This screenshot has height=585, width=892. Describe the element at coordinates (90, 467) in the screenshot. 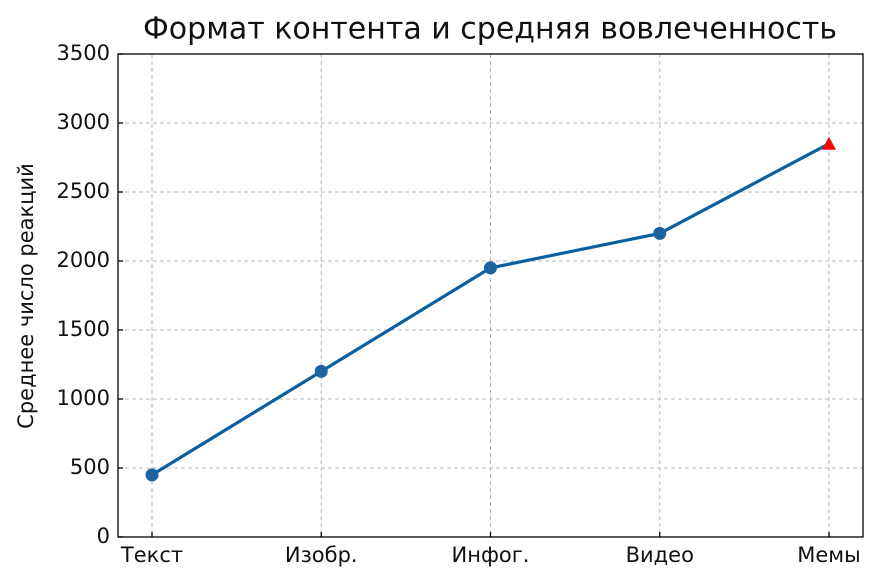

I see `y-tick-label: 500` at that location.